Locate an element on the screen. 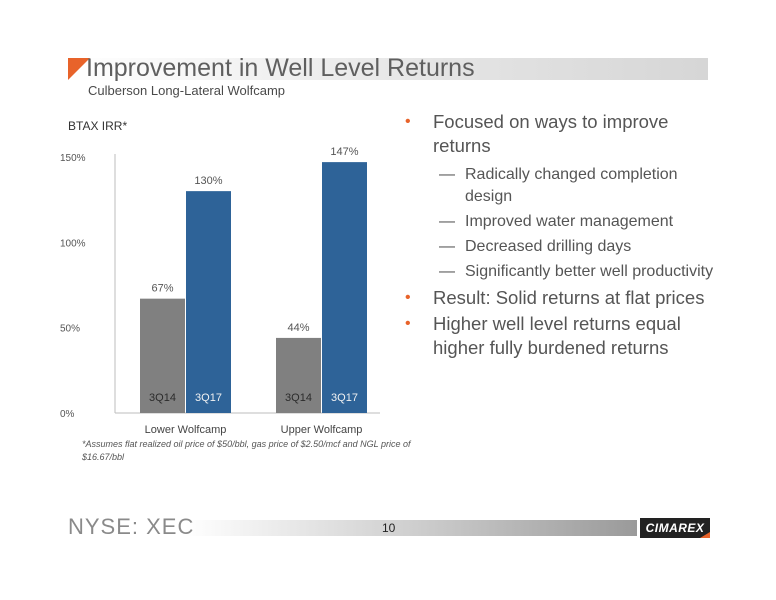 The width and height of the screenshot is (776, 600). bullet-item: • Result: Solid returns at flat prices is located at coordinates (560, 298).